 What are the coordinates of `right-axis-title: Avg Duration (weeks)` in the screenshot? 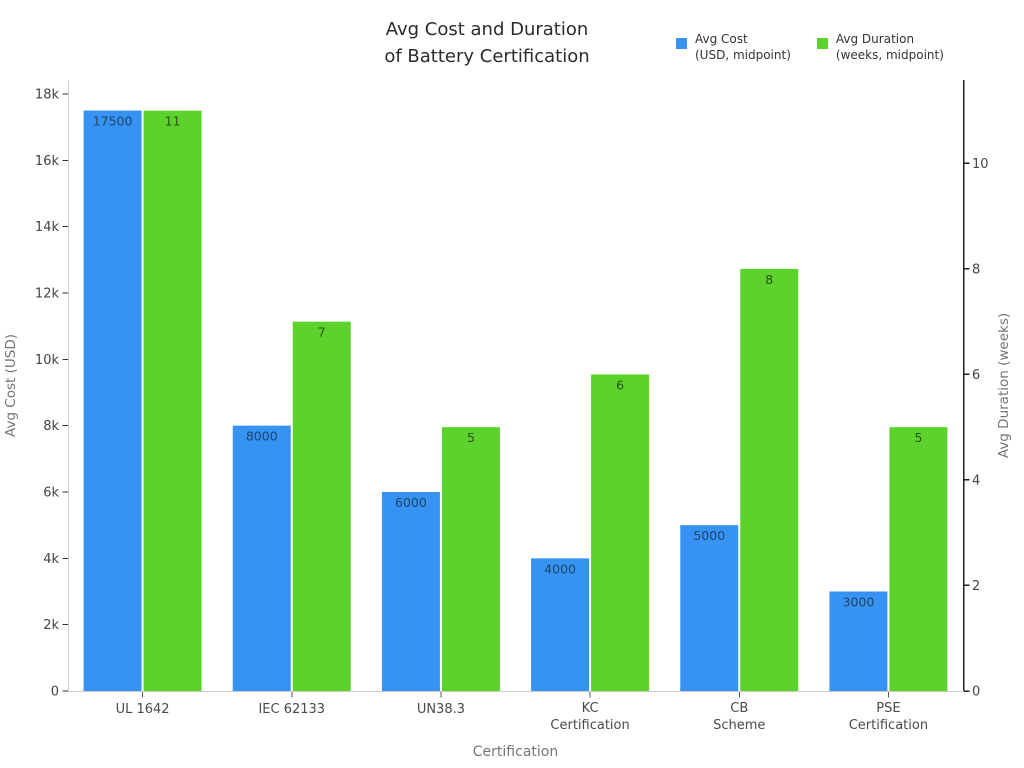 It's located at (1004, 385).